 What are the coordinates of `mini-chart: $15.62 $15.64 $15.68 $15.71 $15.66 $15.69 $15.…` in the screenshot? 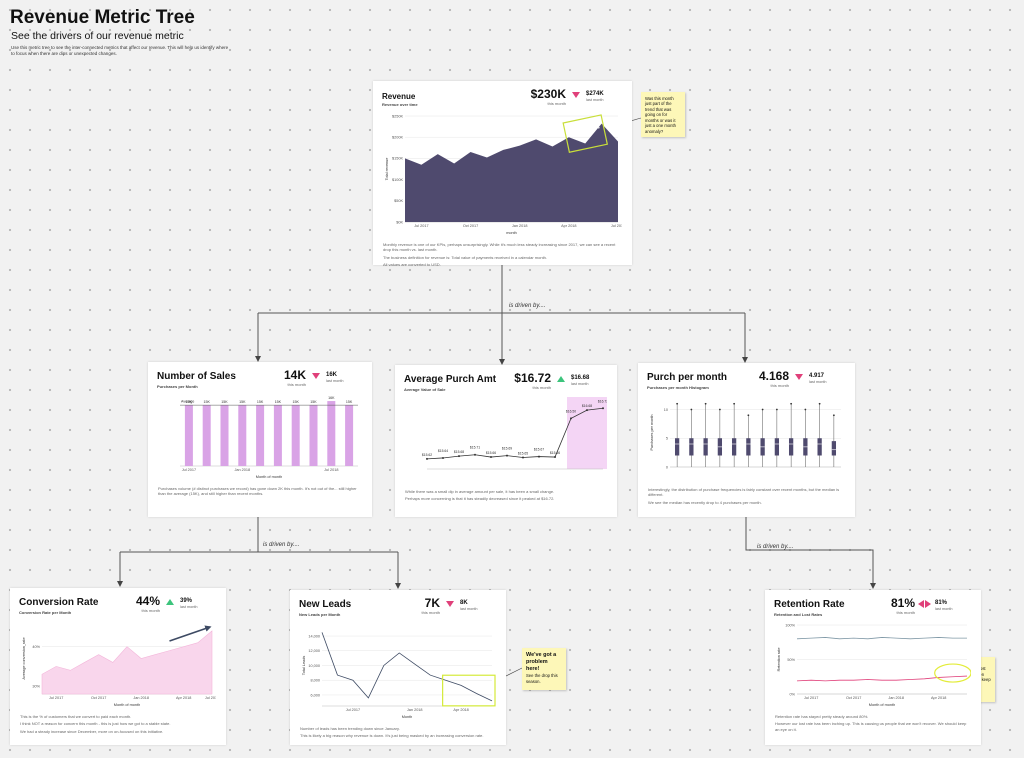 It's located at (514, 433).